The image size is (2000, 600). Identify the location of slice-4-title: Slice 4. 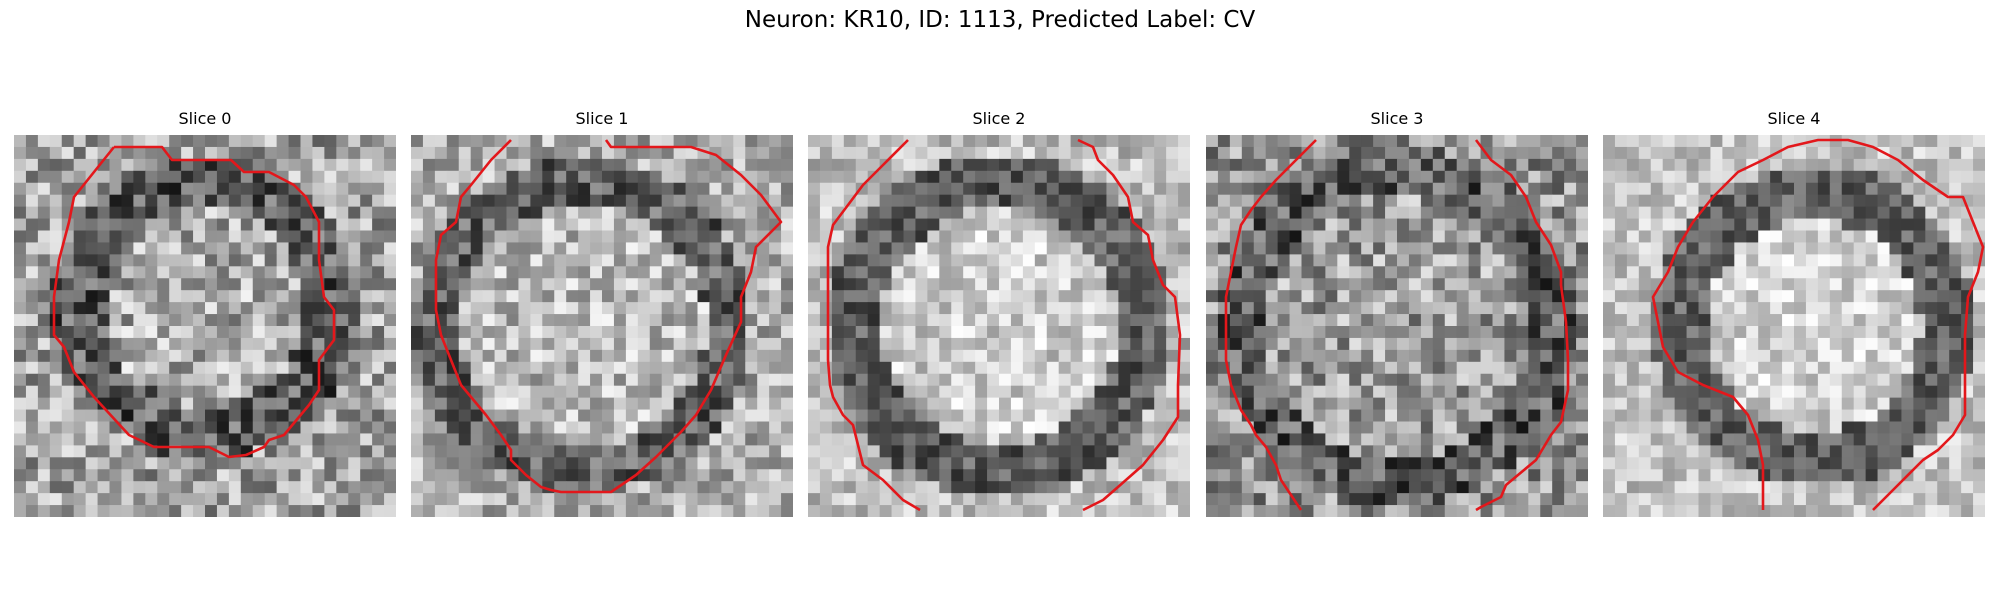
(1794, 118).